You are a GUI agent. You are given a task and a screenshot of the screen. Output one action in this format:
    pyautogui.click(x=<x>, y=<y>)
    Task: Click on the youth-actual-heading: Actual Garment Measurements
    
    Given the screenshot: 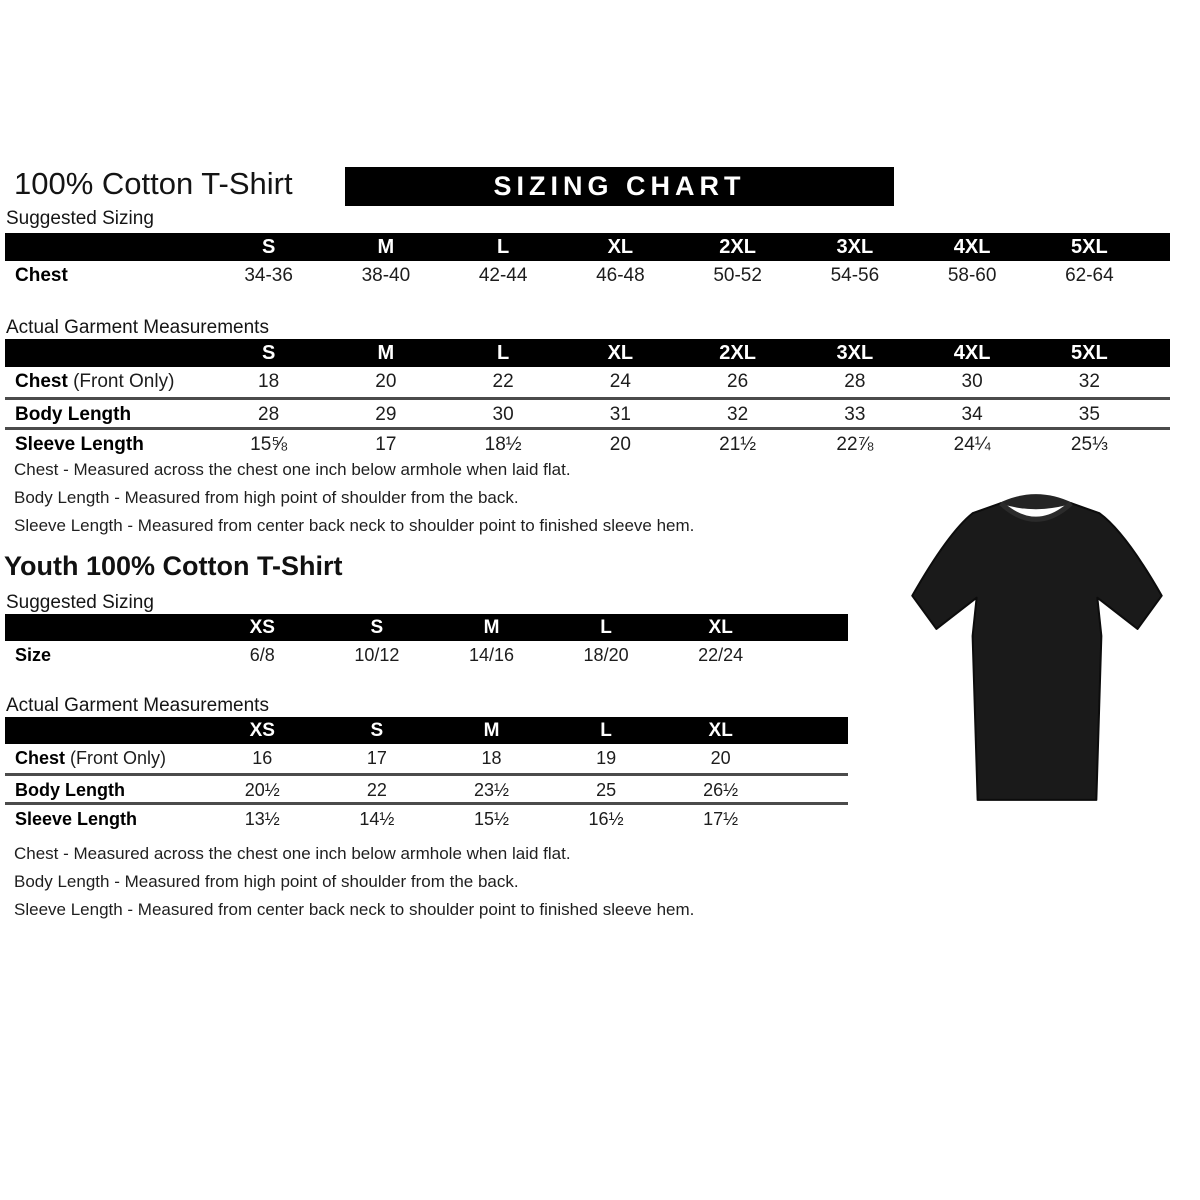 What is the action you would take?
    pyautogui.click(x=137, y=705)
    